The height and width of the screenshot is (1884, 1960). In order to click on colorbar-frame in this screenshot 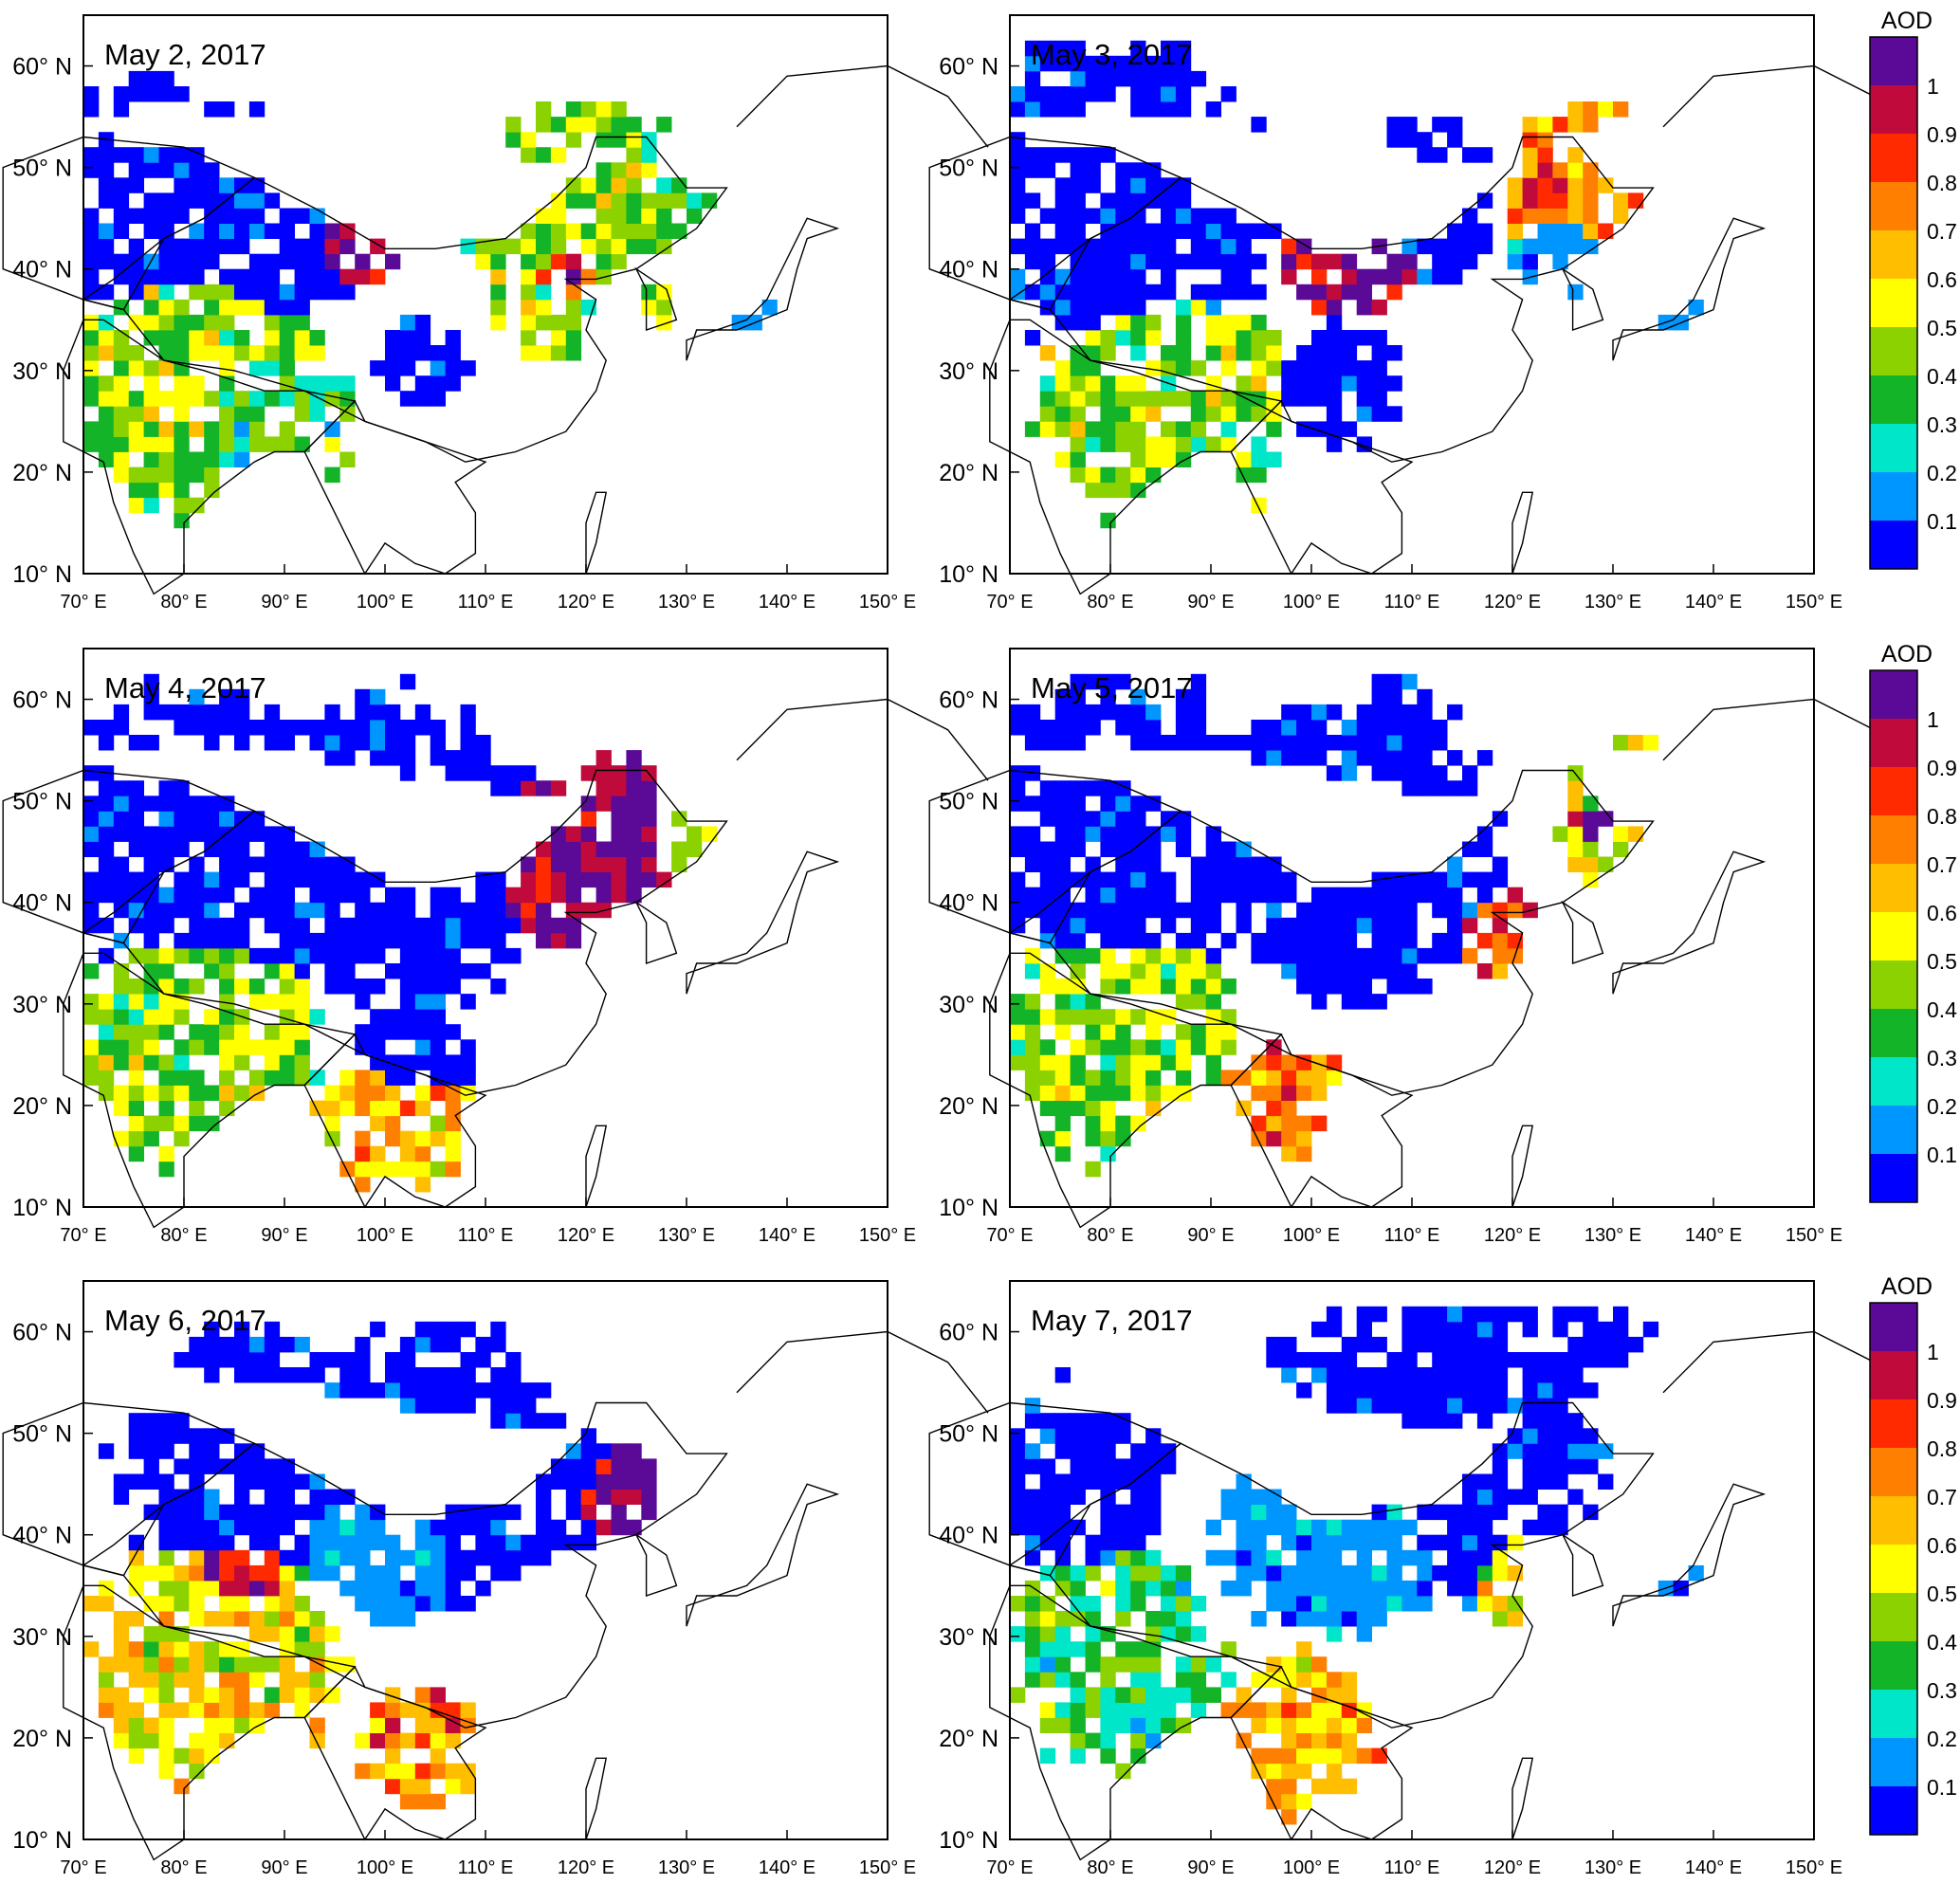, I will do `click(1893, 1569)`.